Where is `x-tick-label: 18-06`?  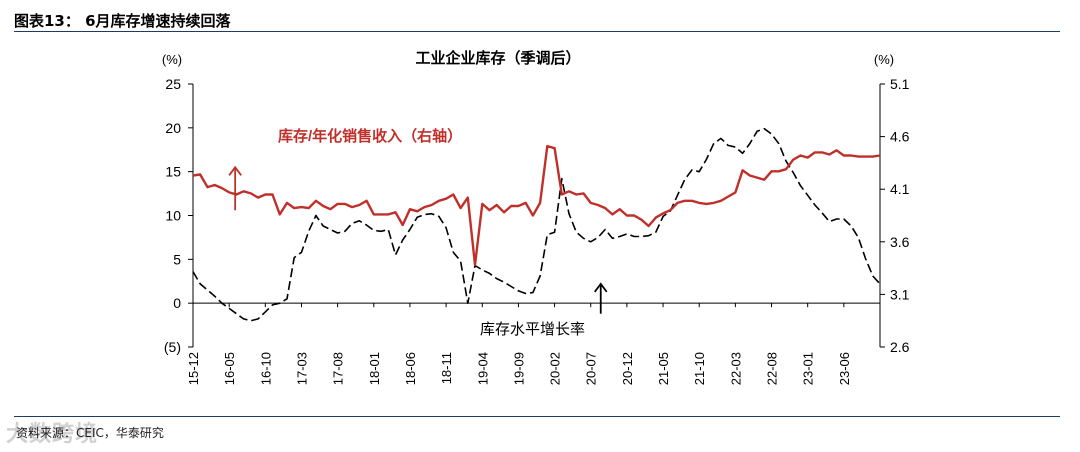 x-tick-label: 18-06 is located at coordinates (410, 368).